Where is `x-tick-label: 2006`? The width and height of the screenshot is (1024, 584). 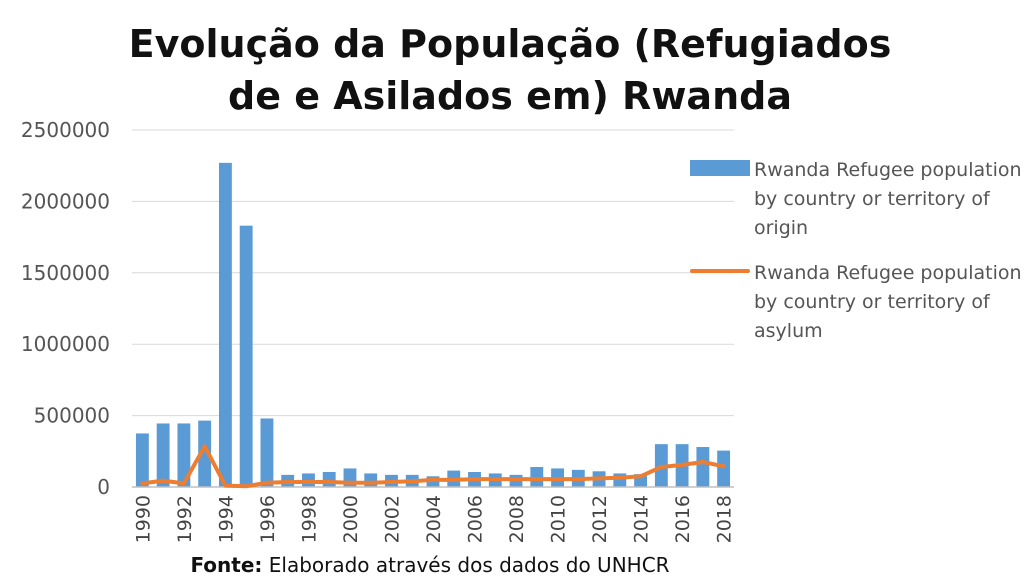 x-tick-label: 2006 is located at coordinates (476, 519).